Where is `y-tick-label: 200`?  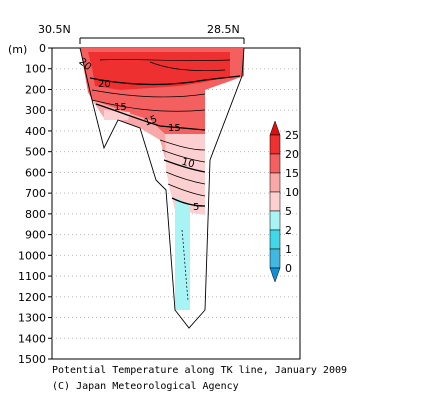 y-tick-label: 200 is located at coordinates (35, 89).